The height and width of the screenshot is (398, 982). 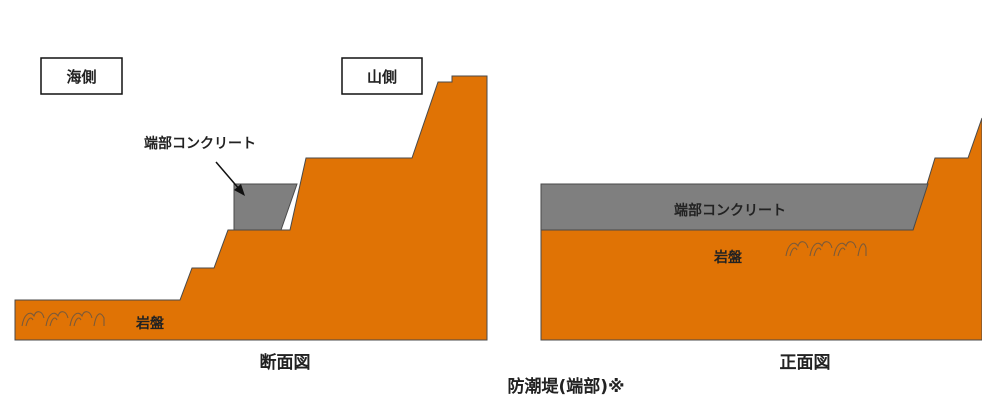 I want to click on section-end-concrete, so click(x=265, y=207).